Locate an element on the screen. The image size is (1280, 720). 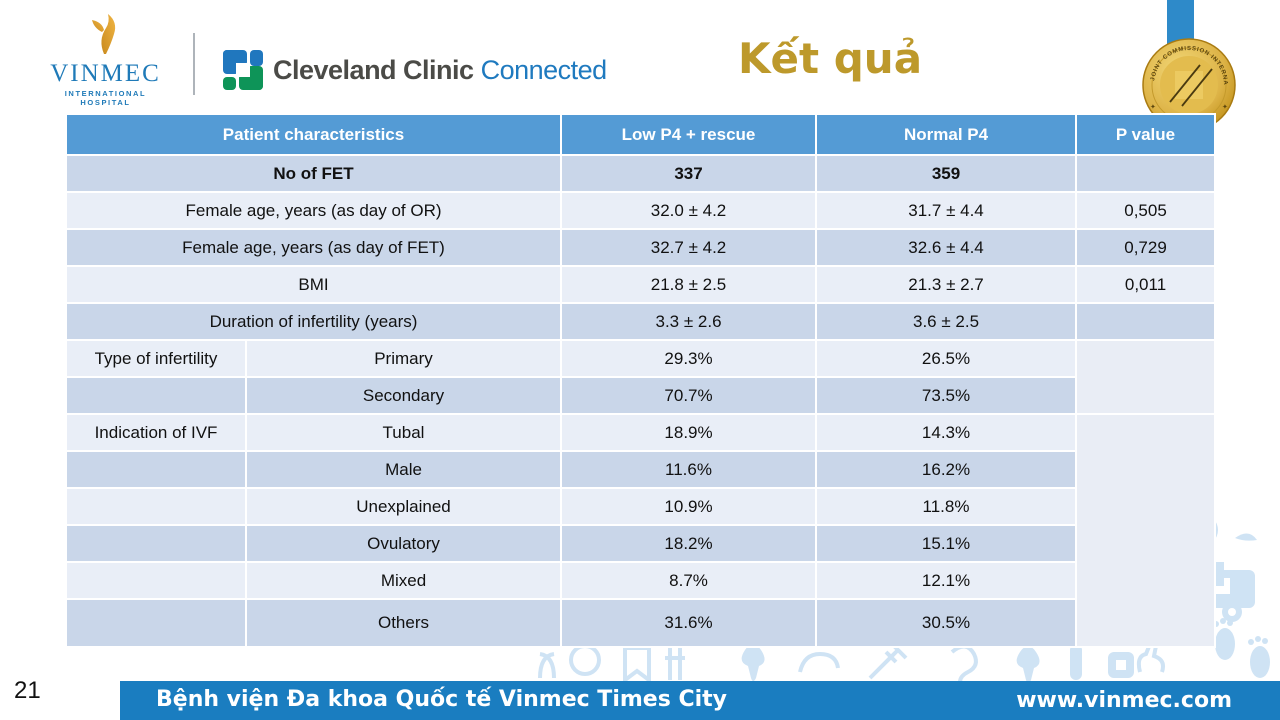
normal-p4-value-cell: 73.5% is located at coordinates (946, 395).